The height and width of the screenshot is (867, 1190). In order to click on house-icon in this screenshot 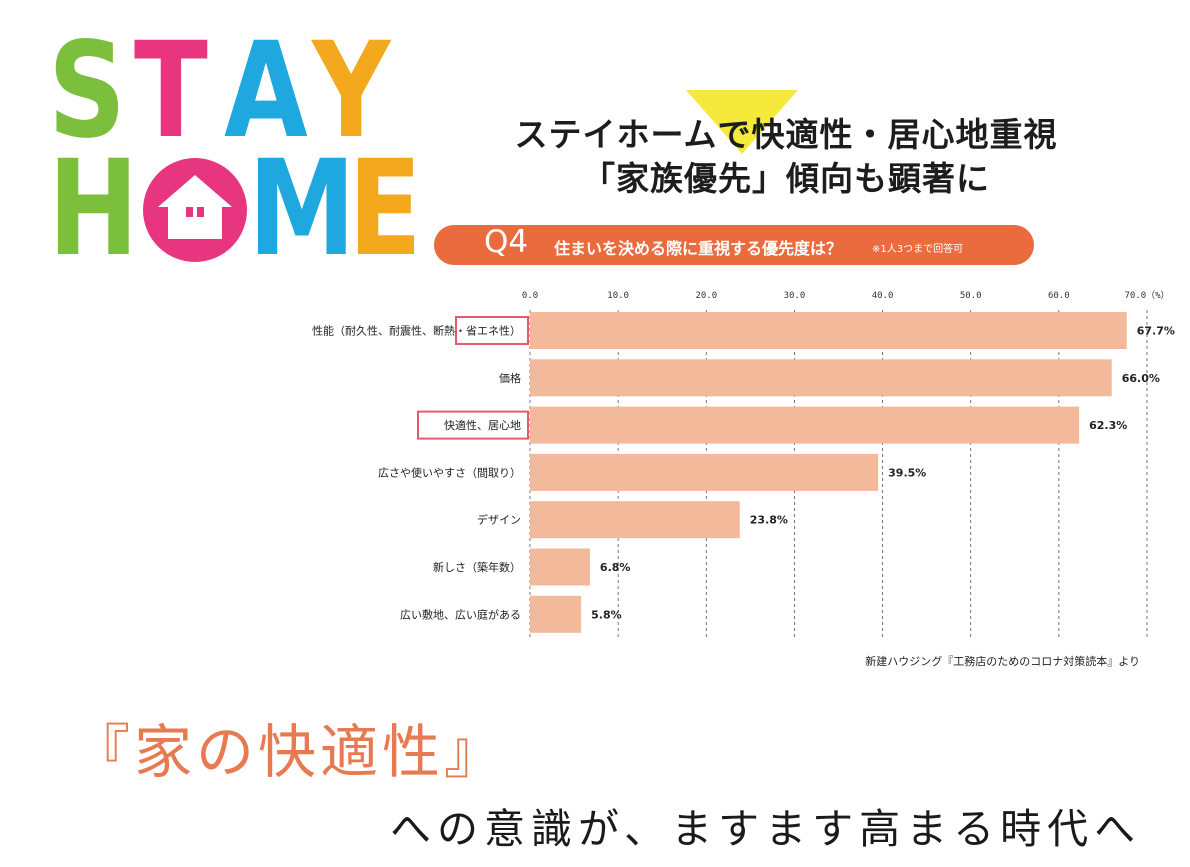, I will do `click(195, 210)`.